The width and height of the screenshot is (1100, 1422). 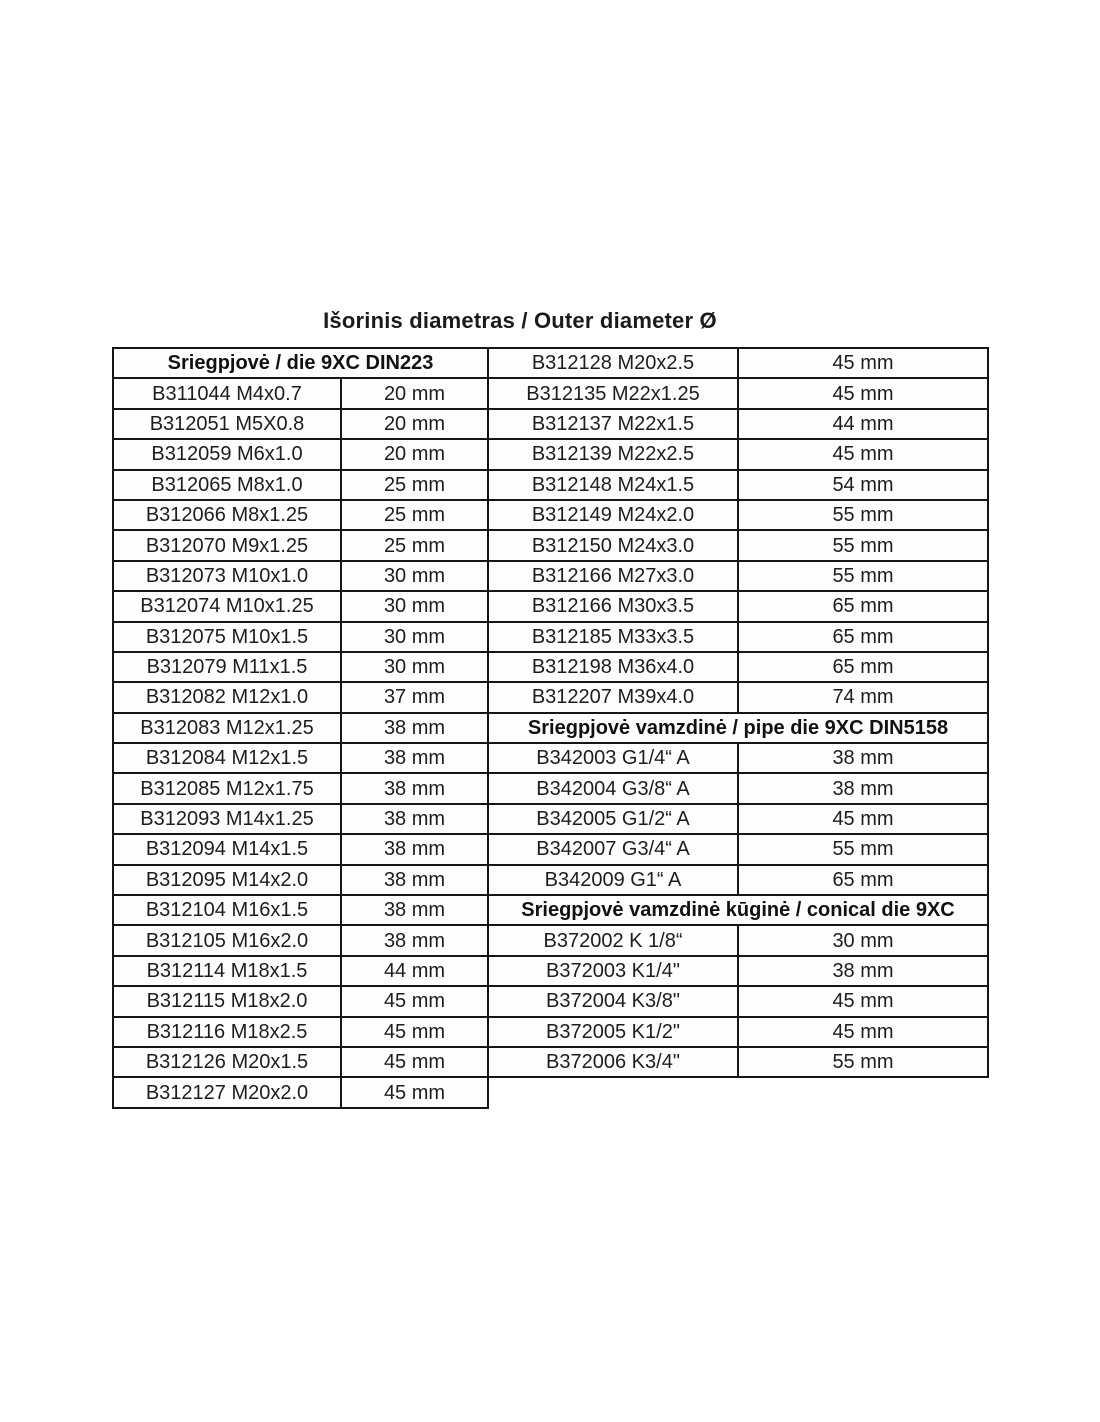 What do you see at coordinates (300, 454) in the screenshot?
I see `table-row: B312059 M6x1.0 20 mm` at bounding box center [300, 454].